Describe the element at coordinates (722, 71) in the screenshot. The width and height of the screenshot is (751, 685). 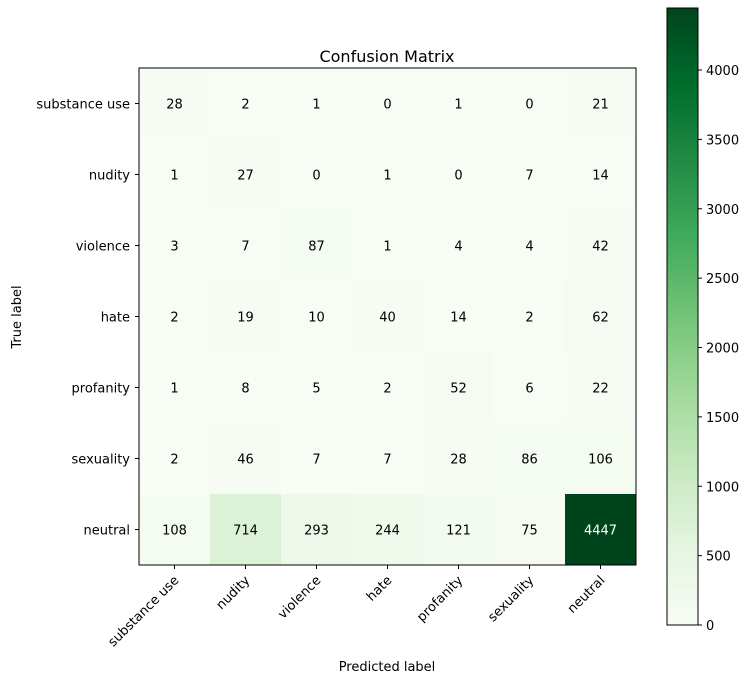
I see `colorbar-tick-label: 4000` at that location.